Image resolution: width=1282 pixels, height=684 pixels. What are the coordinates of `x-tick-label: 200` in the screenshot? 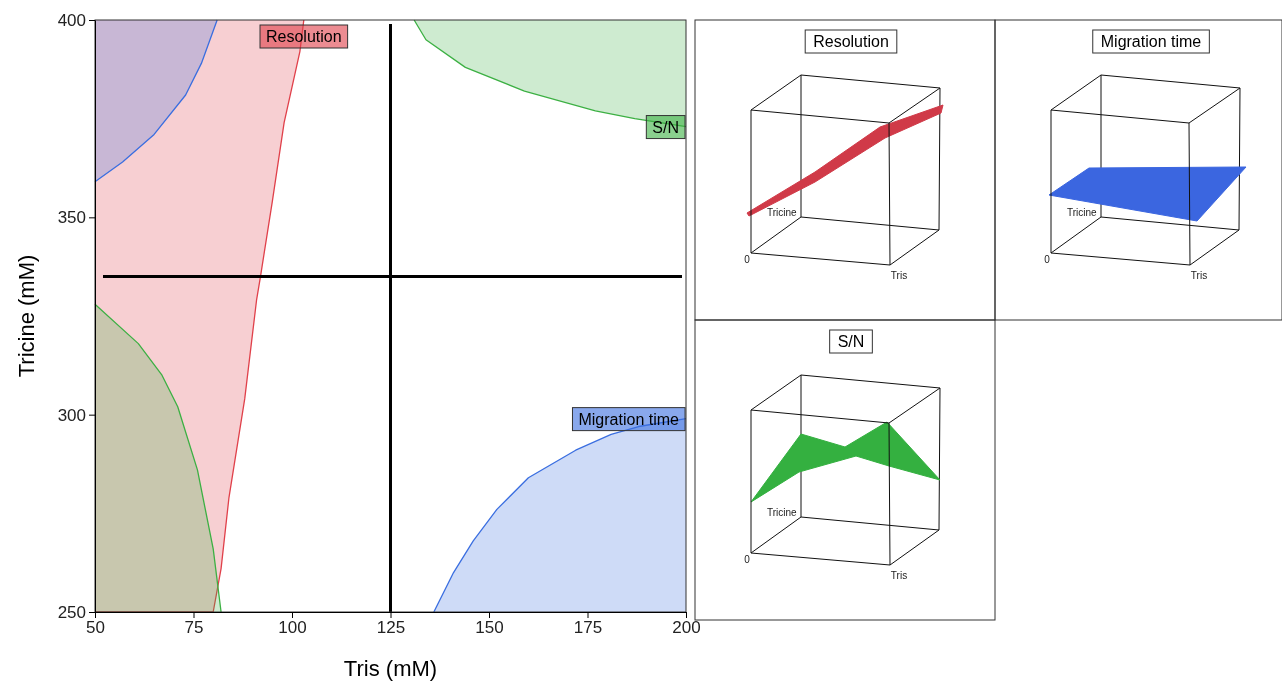 It's located at (686, 628).